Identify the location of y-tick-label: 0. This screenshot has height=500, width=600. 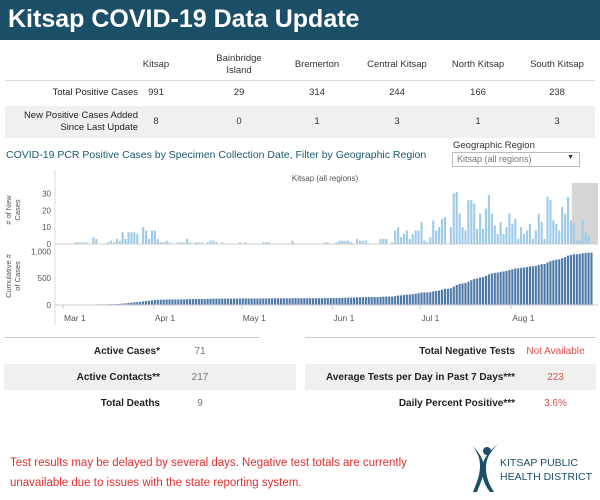
(49, 305).